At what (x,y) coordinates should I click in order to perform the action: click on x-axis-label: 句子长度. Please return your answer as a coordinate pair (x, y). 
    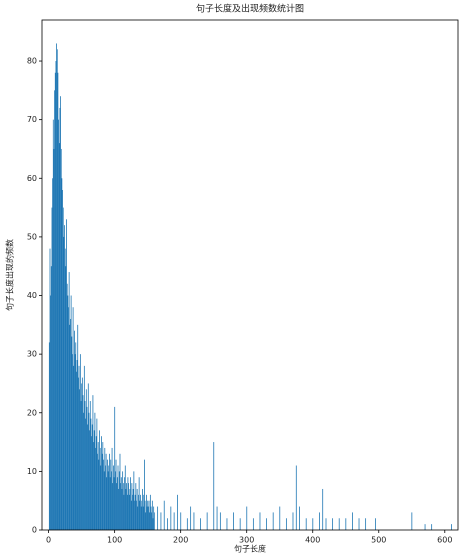
    Looking at the image, I should click on (250, 549).